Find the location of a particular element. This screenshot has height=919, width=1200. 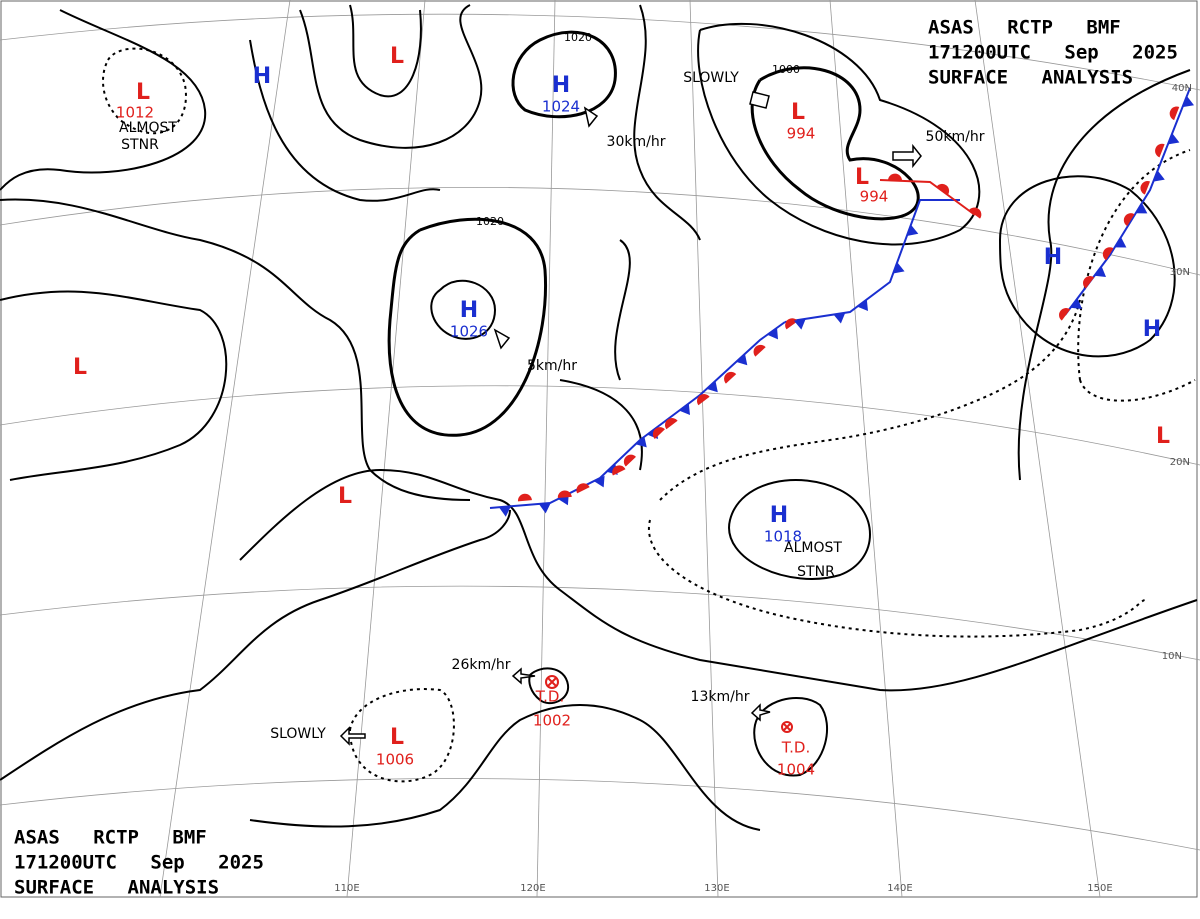

latitude-label: 10N is located at coordinates (1172, 656).